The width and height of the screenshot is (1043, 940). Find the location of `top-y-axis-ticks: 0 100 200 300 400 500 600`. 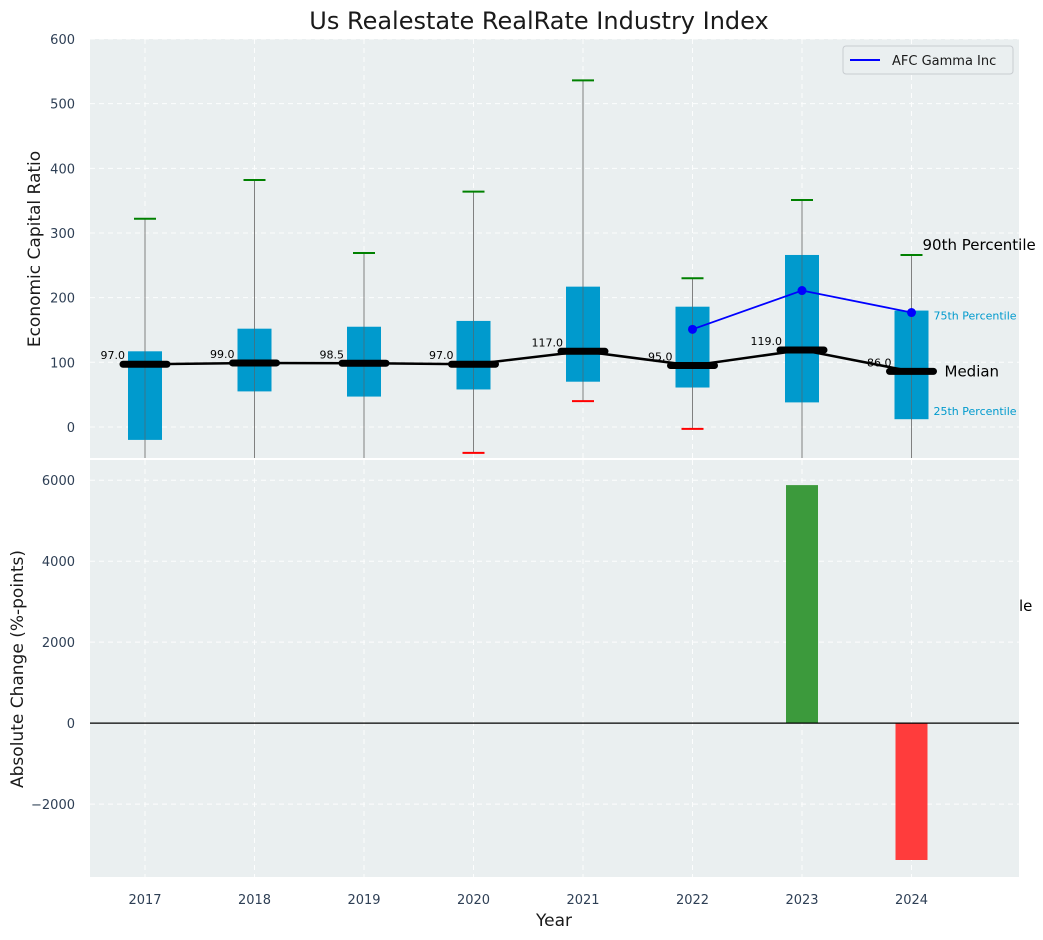

top-y-axis-ticks: 0 100 200 300 400 500 600 is located at coordinates (62, 234).